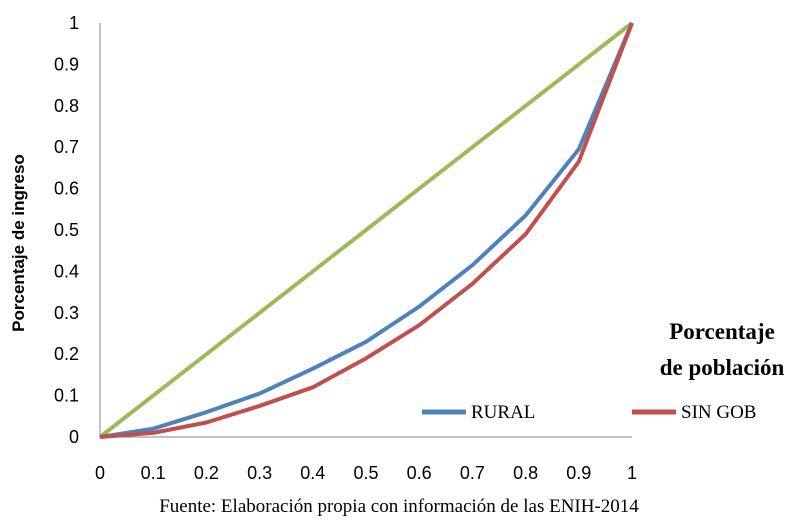  I want to click on x-tick-label: 0.2, so click(206, 473).